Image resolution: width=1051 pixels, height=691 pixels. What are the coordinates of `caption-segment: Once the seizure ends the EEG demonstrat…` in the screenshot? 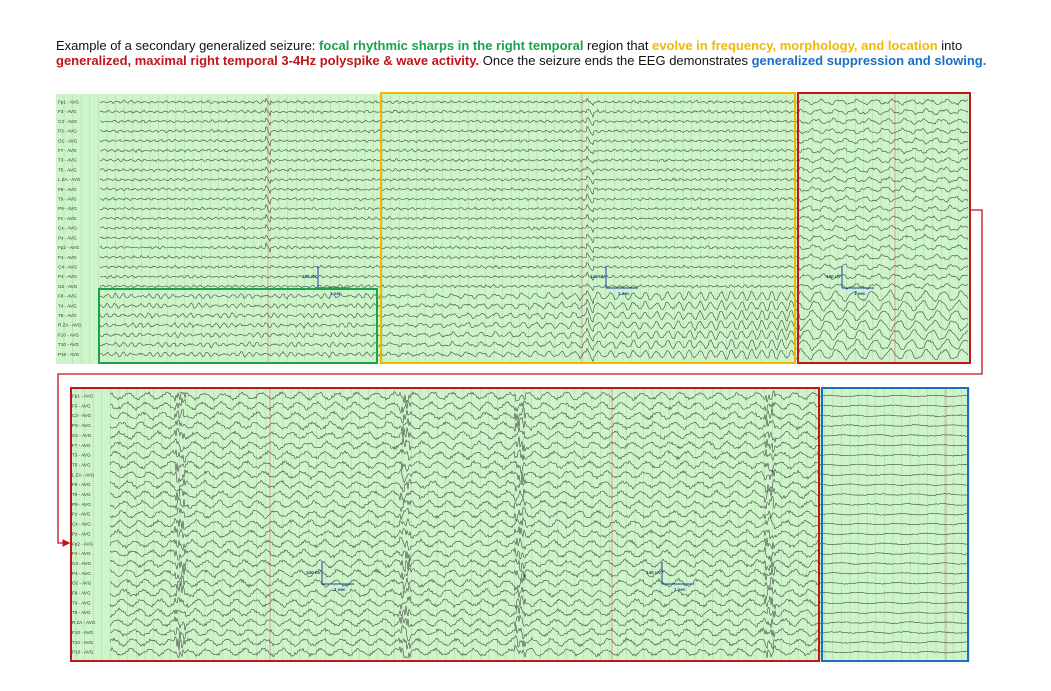 It's located at (615, 60).